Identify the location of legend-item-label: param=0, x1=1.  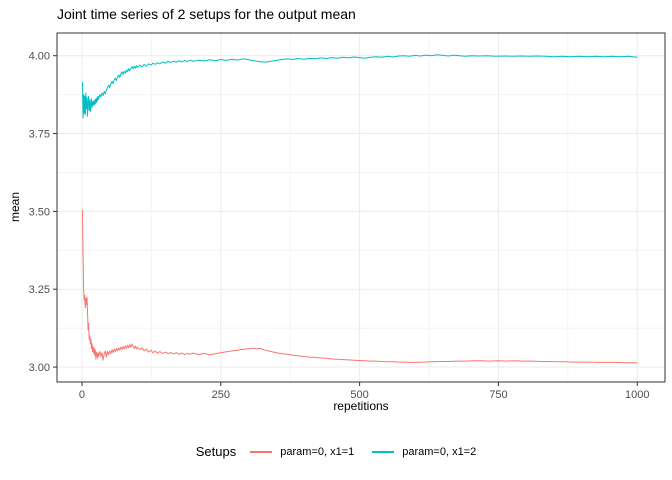
(317, 451).